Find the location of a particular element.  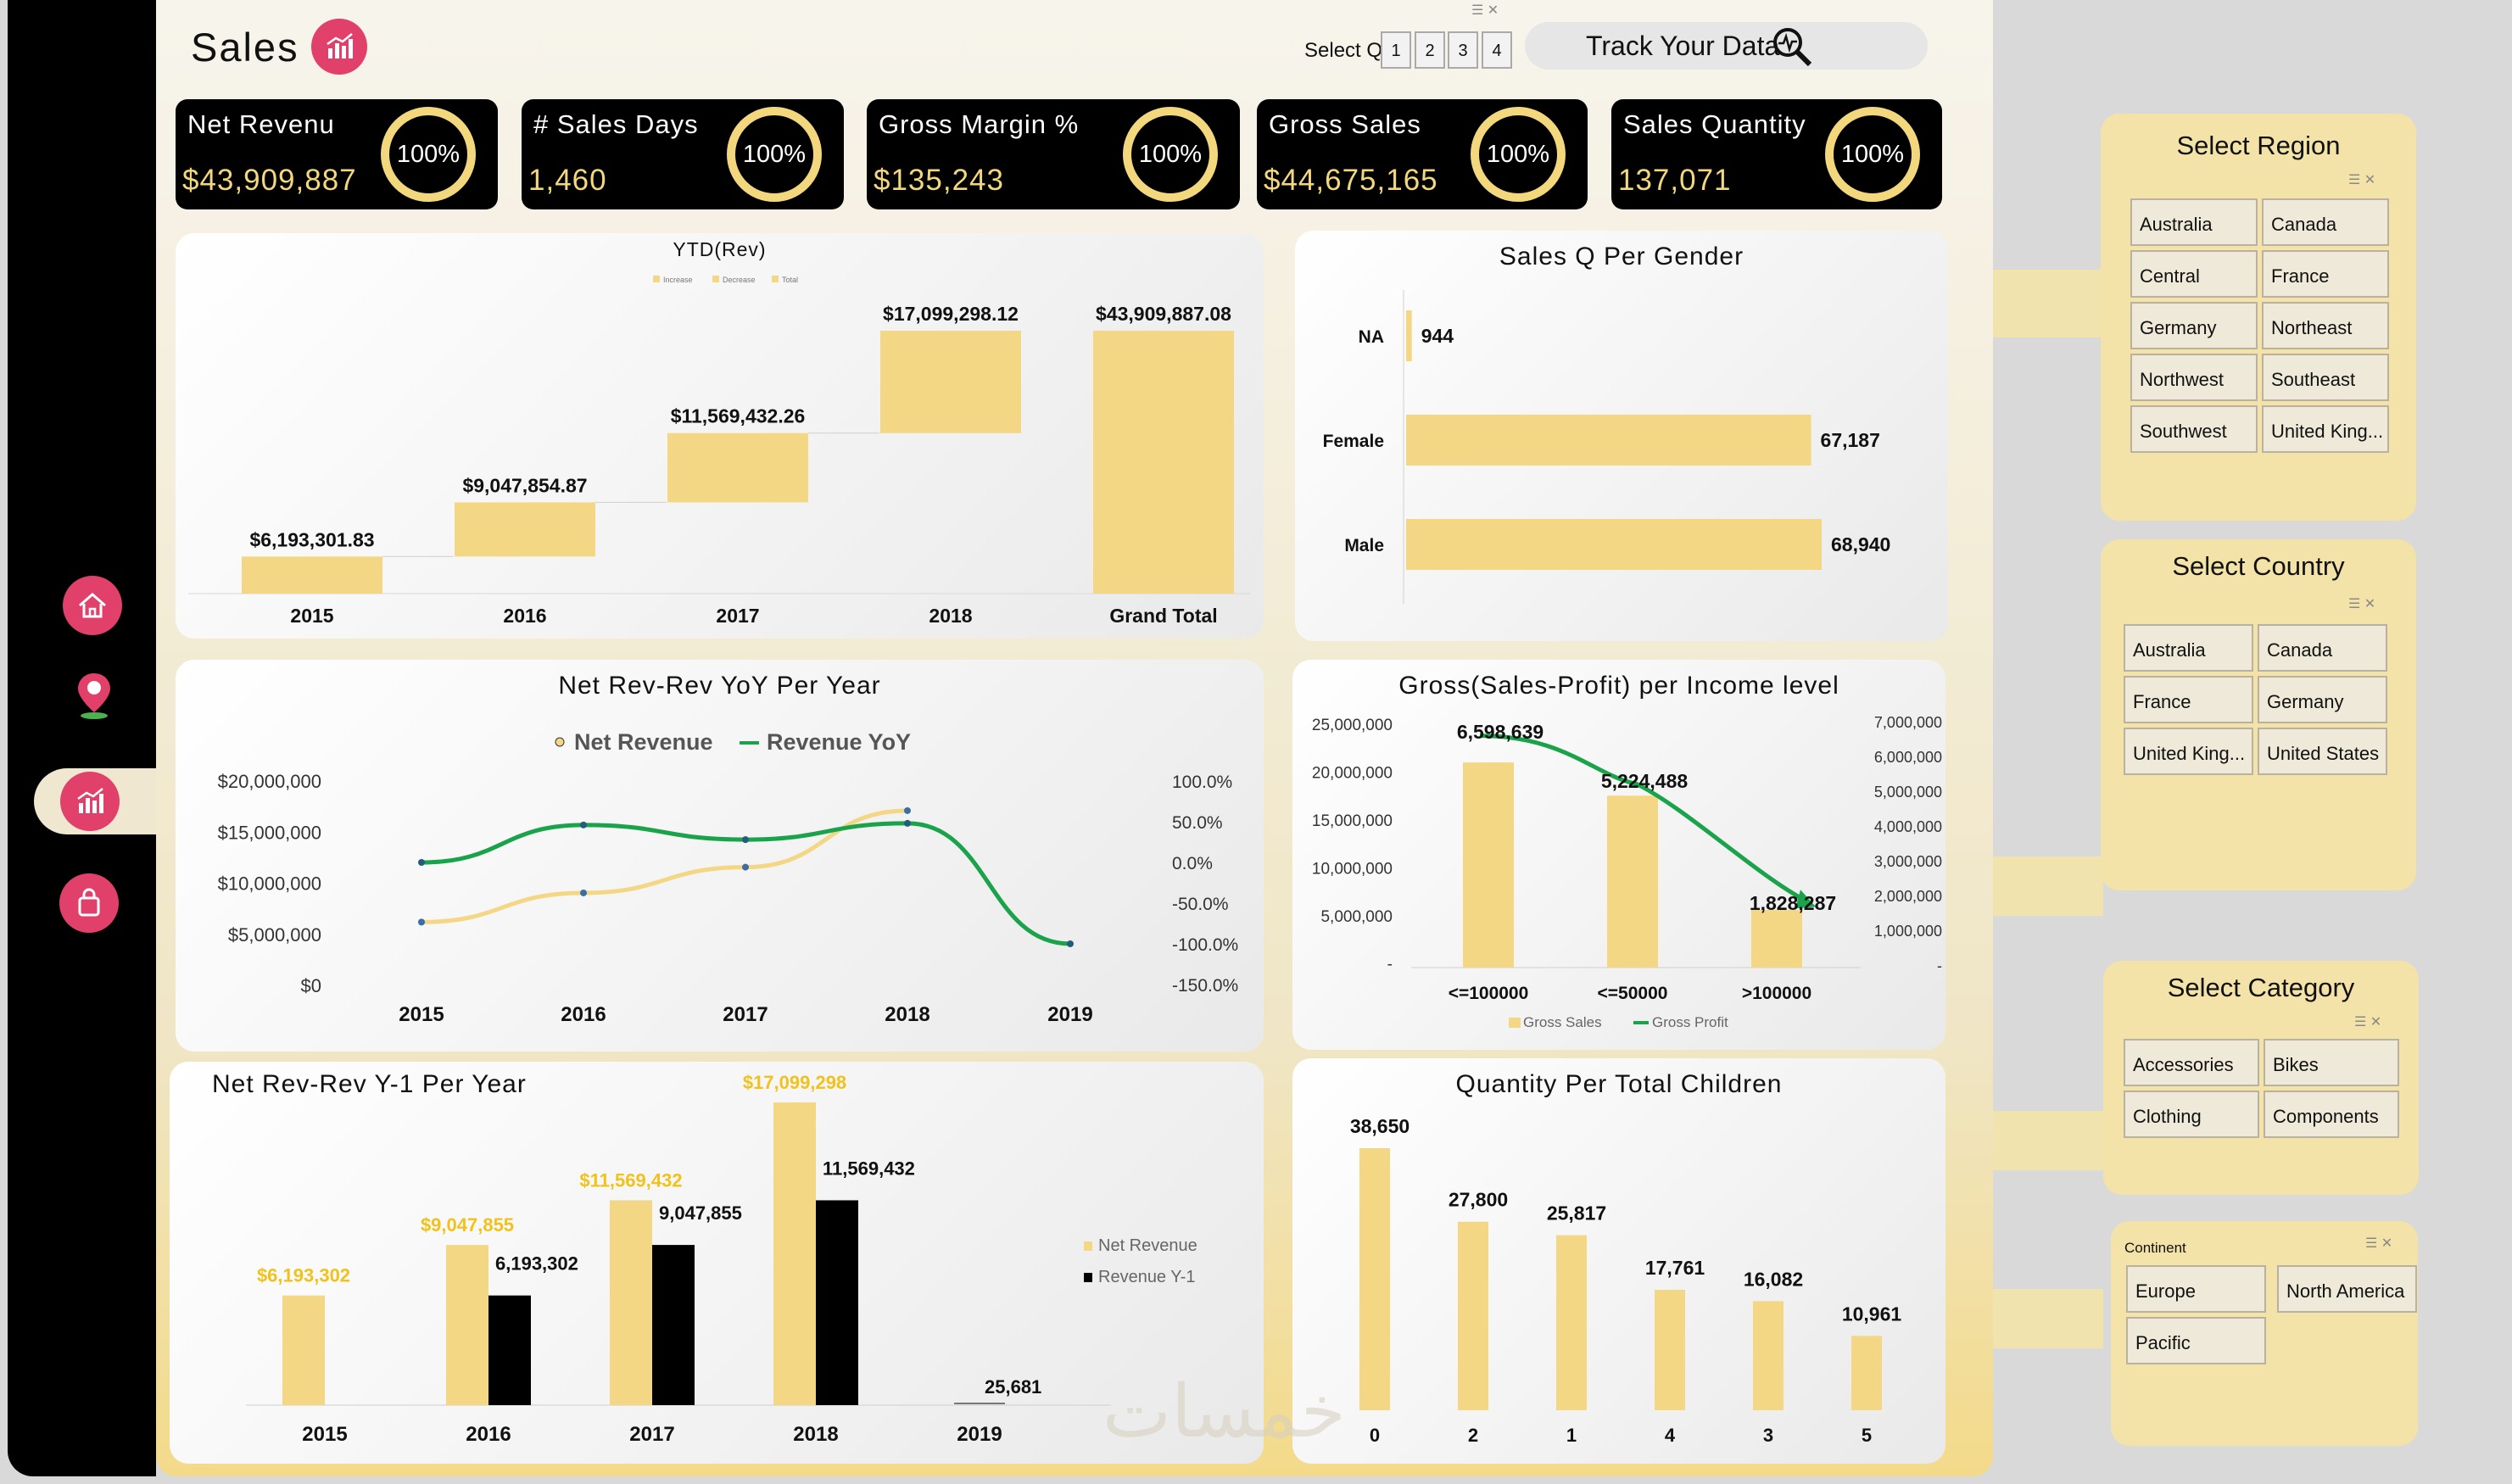

q-button-2: 2 is located at coordinates (1430, 50).